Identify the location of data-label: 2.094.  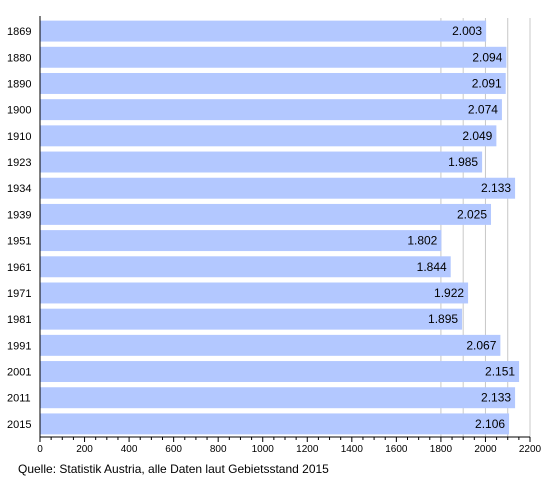
(487, 57).